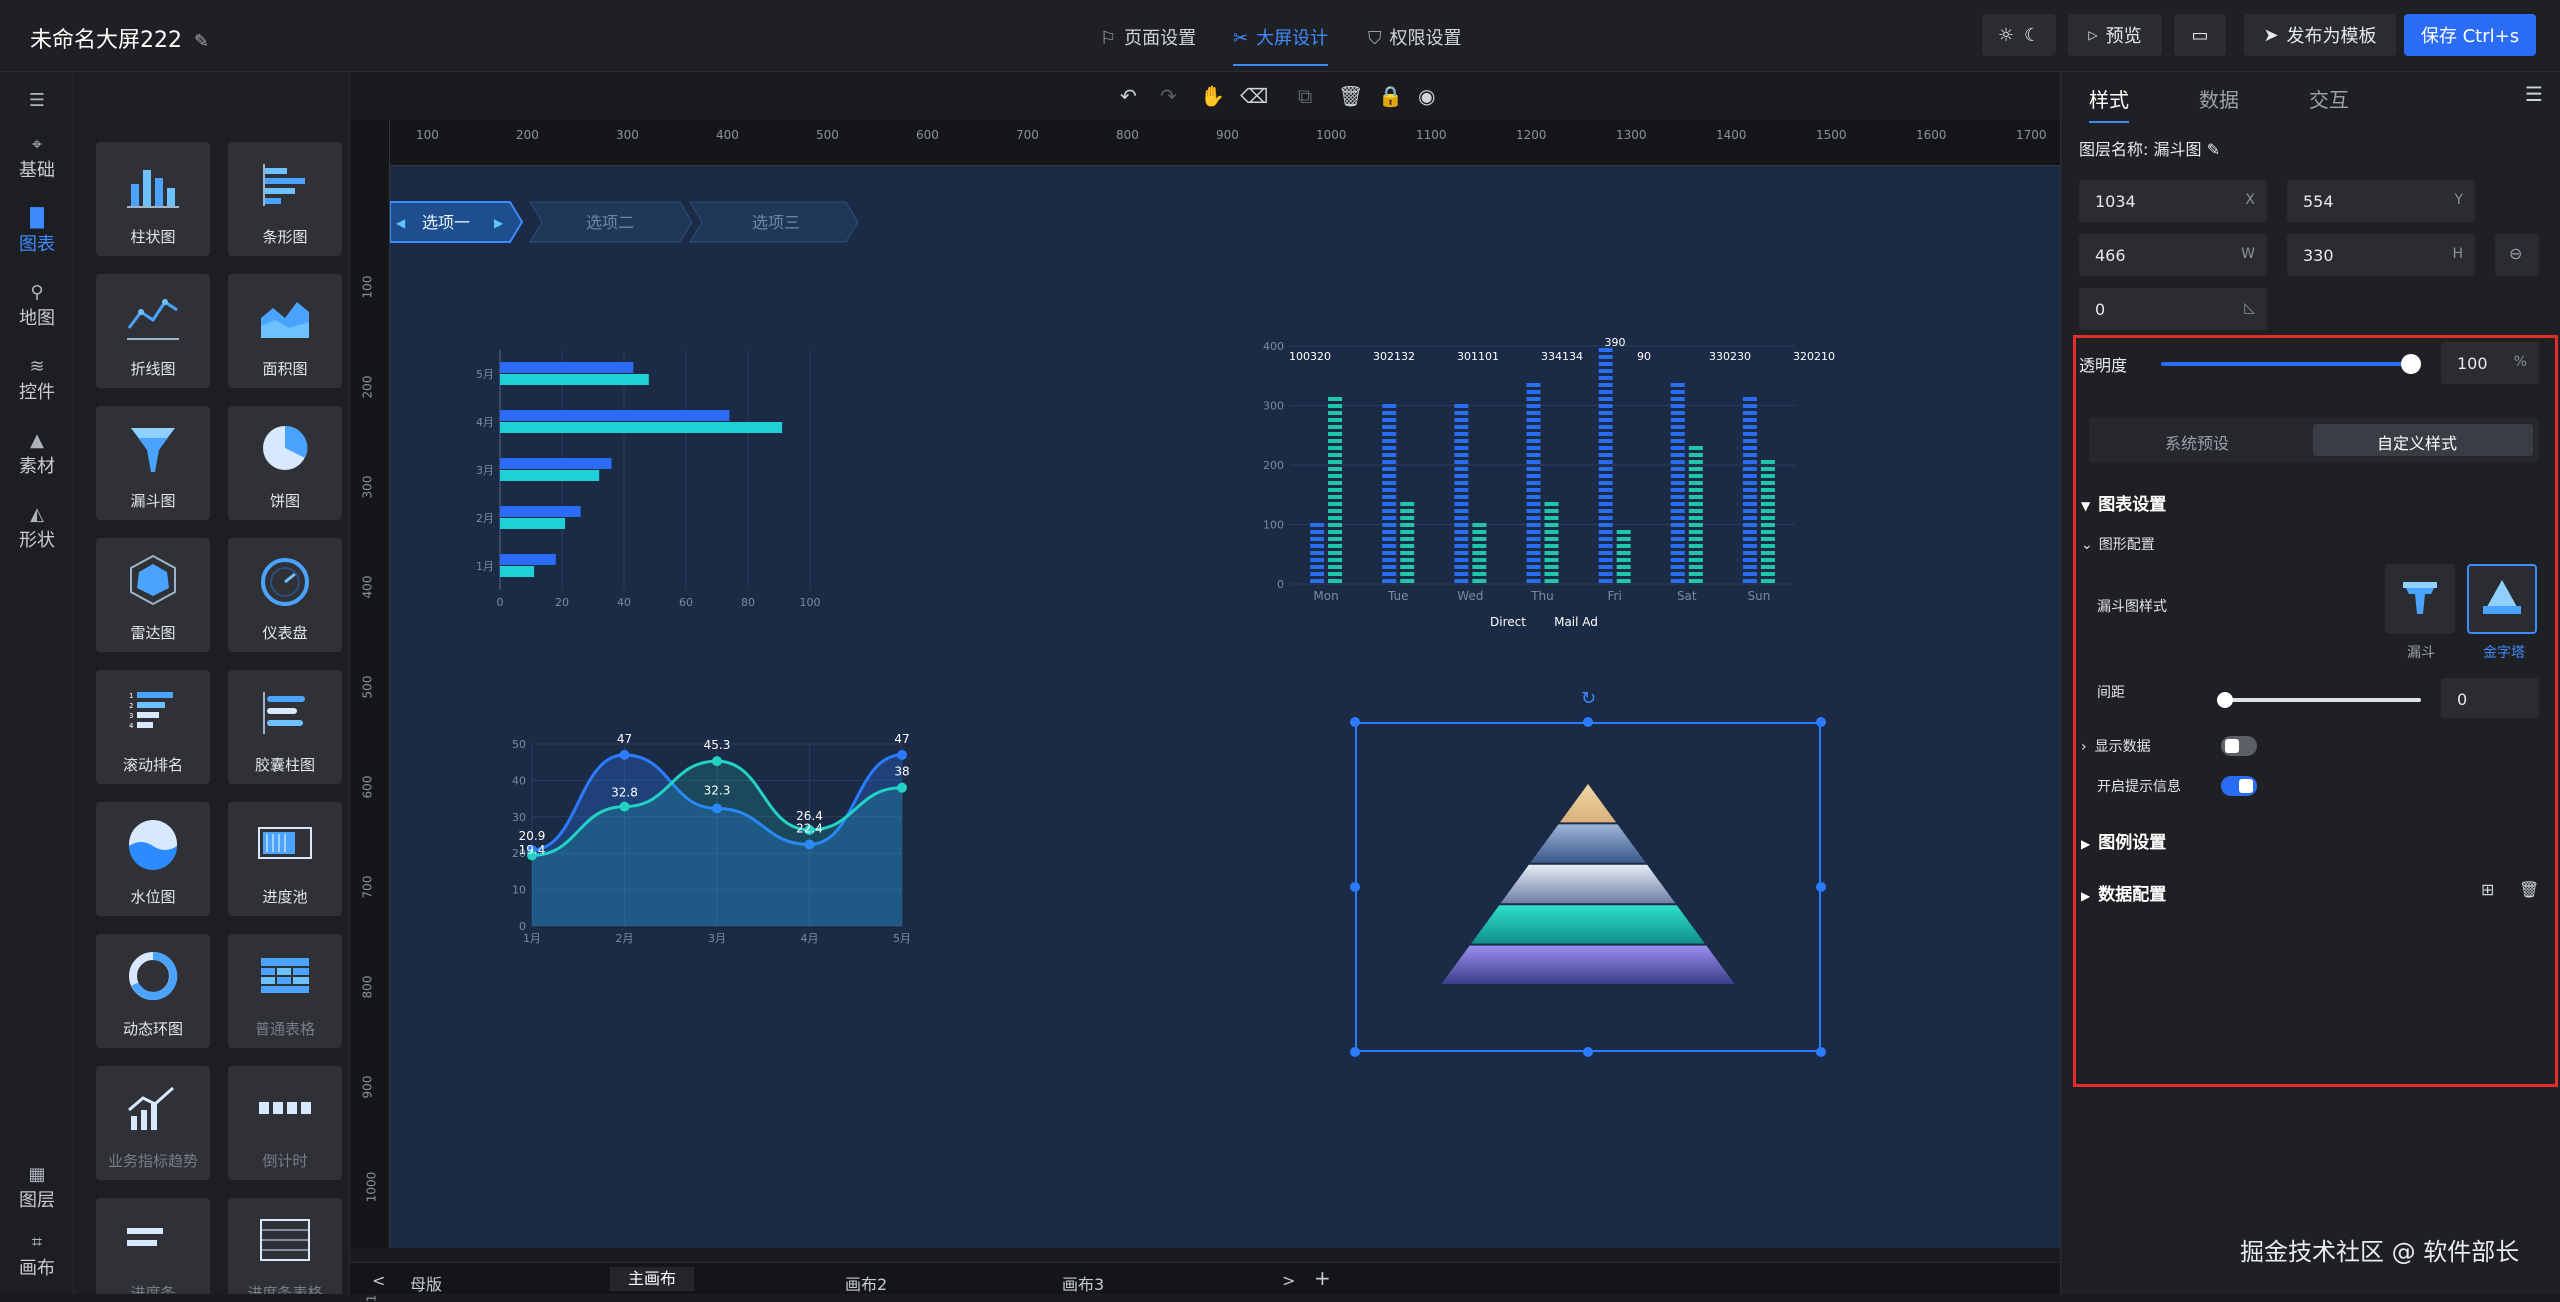 The image size is (2560, 1302). Describe the element at coordinates (1212, 96) in the screenshot. I see `hand-icon: ✋` at that location.